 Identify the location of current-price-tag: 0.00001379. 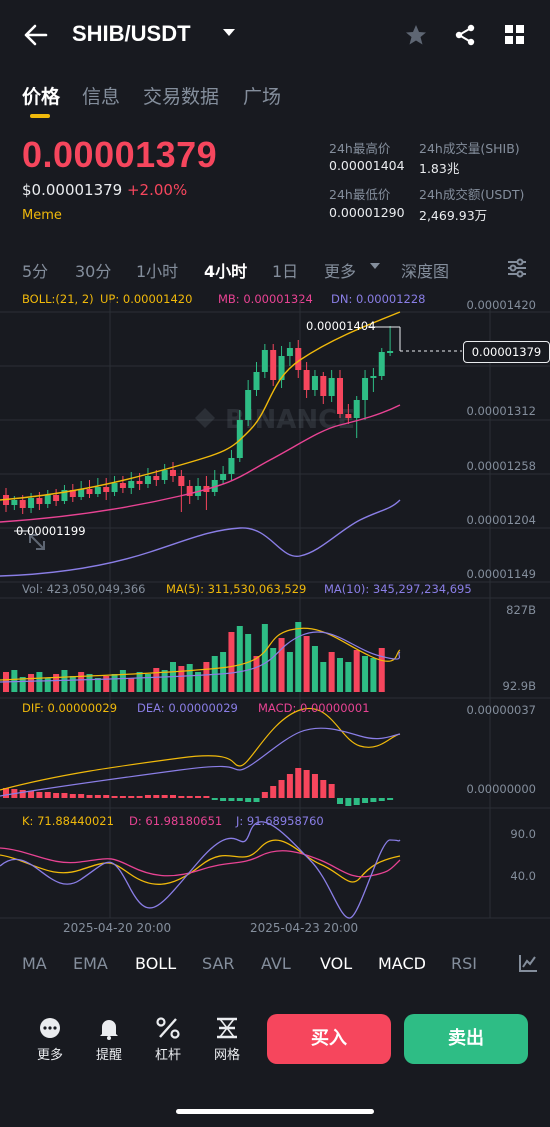
(506, 352).